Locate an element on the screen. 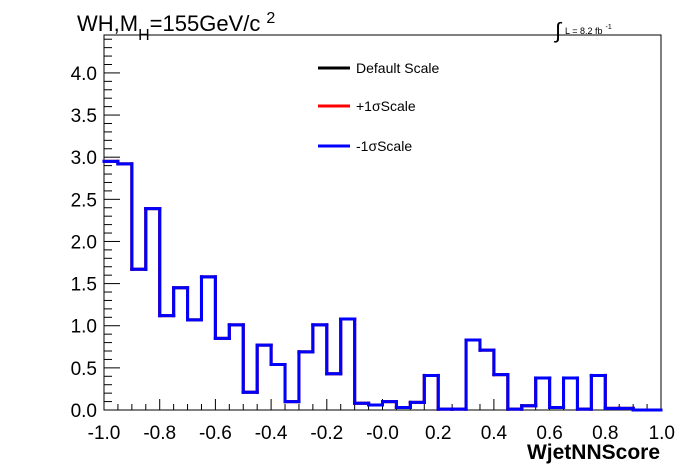 This screenshot has width=696, height=472. legend-label-default-scale: Default Scale is located at coordinates (397, 68).